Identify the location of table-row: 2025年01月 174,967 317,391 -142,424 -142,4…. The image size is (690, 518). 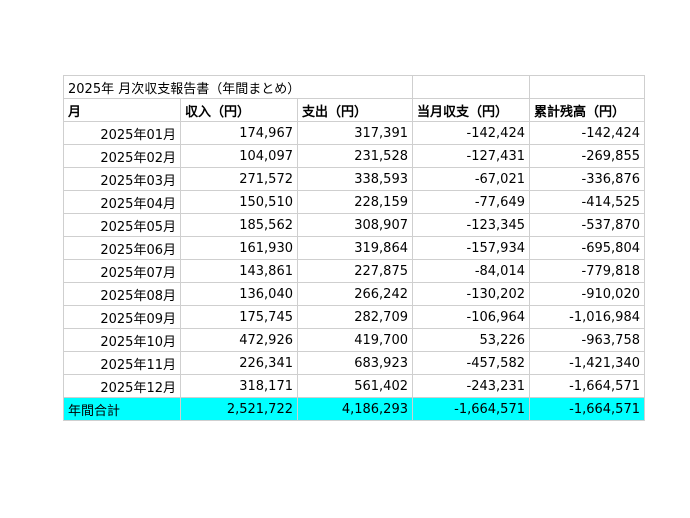
(354, 133).